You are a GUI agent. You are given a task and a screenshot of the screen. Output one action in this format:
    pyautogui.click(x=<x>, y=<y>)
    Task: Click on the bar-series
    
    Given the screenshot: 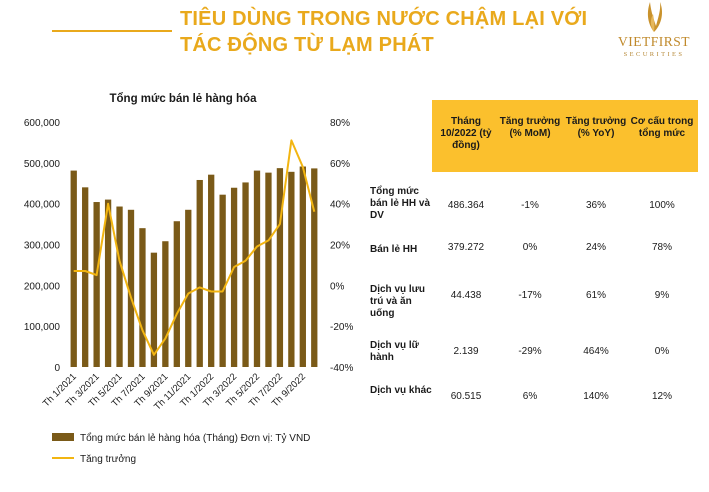 What is the action you would take?
    pyautogui.click(x=194, y=266)
    